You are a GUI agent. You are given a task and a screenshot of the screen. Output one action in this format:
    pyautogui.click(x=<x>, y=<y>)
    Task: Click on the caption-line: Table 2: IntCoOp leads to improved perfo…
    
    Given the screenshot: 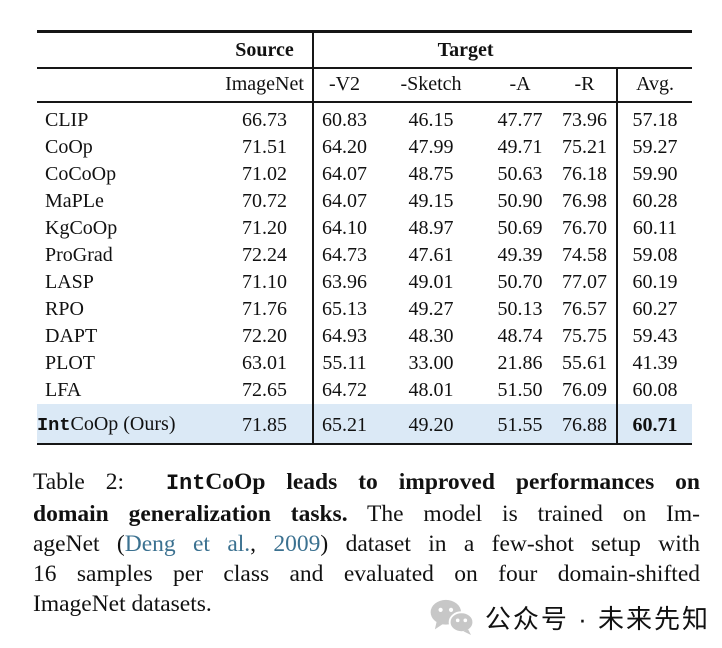 What is the action you would take?
    pyautogui.click(x=366, y=483)
    